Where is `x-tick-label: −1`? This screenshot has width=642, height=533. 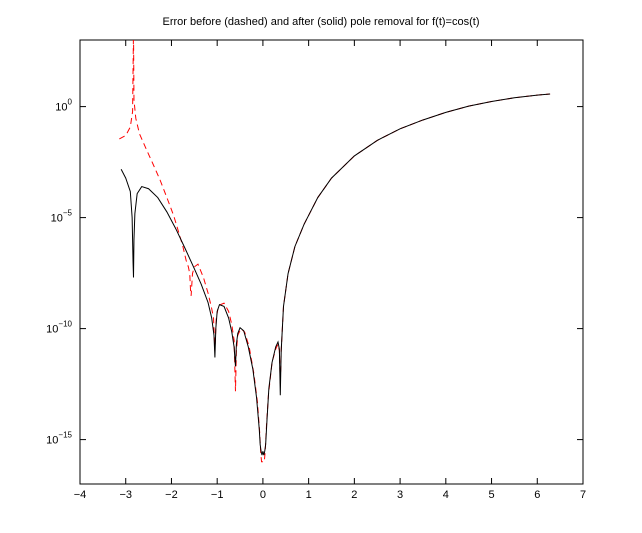 x-tick-label: −1 is located at coordinates (217, 495).